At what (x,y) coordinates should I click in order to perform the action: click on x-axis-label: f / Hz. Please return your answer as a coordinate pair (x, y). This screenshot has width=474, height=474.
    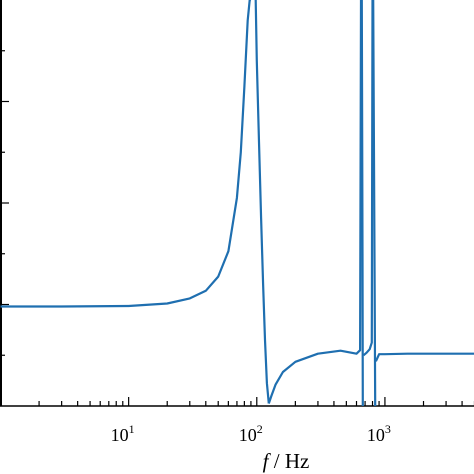
    Looking at the image, I should click on (286, 461).